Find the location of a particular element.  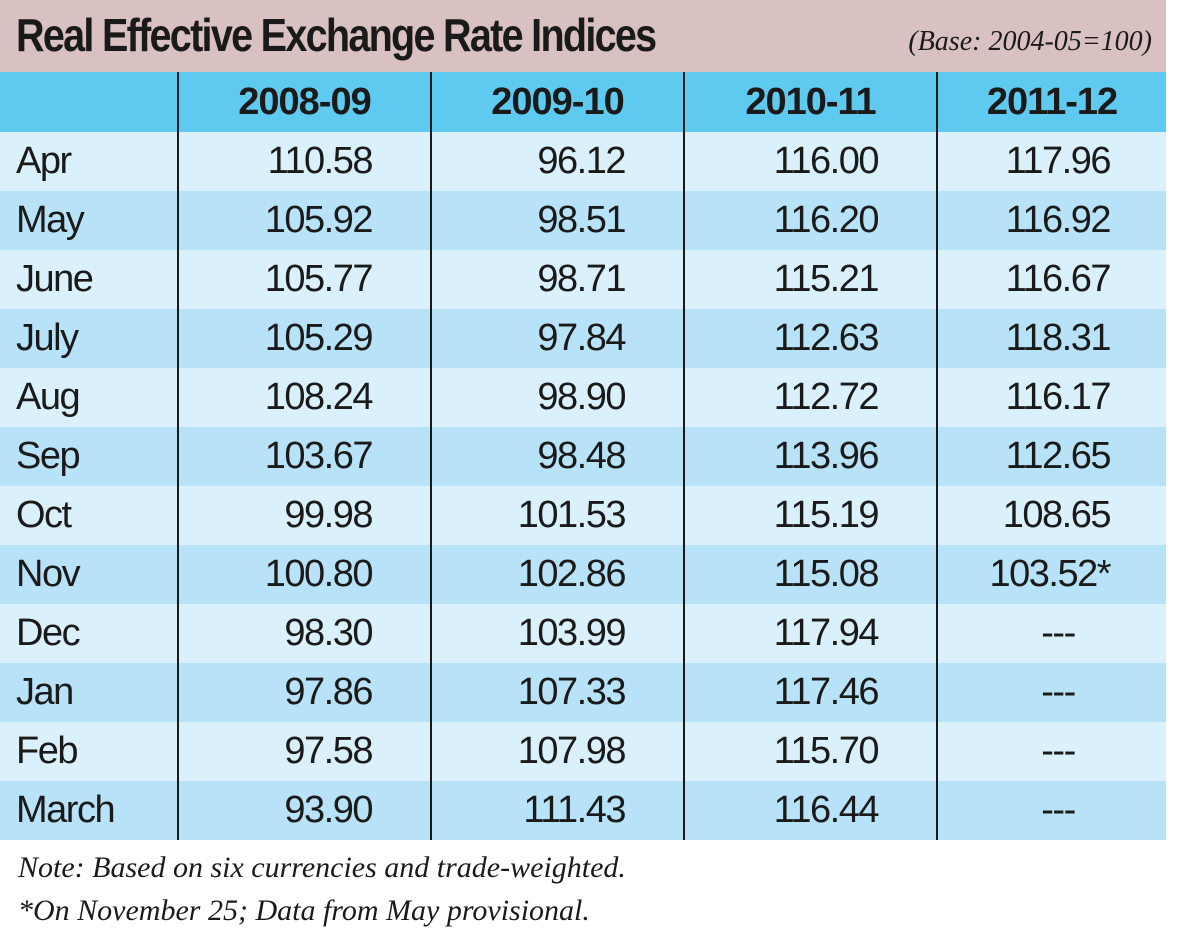

table-cell-value: 105.29 is located at coordinates (305, 338).